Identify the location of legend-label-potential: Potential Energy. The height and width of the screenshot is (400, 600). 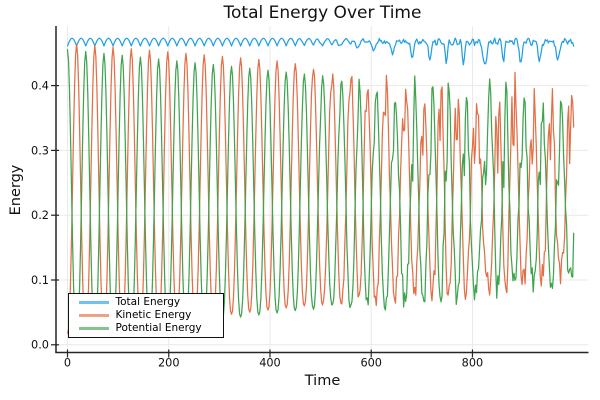
(158, 328).